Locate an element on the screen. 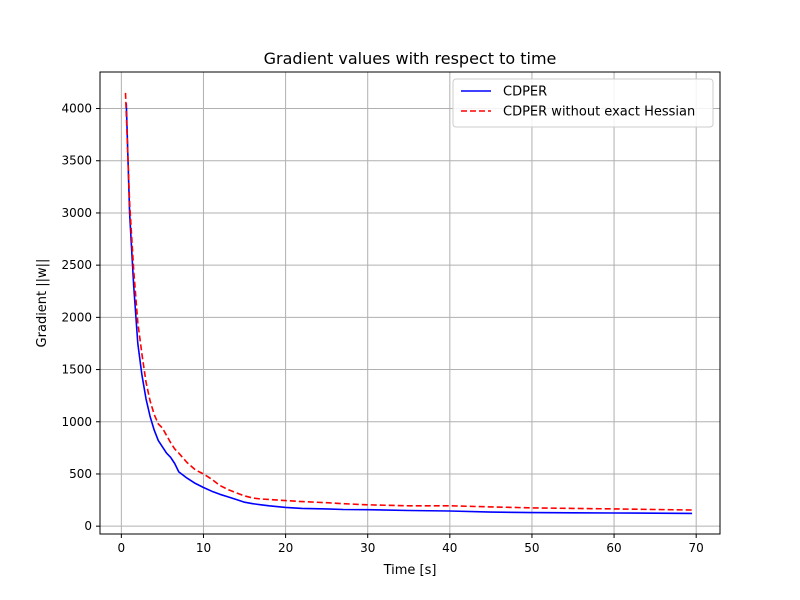 Image resolution: width=800 pixels, height=600 pixels. x-tick-label: 0 is located at coordinates (122, 548).